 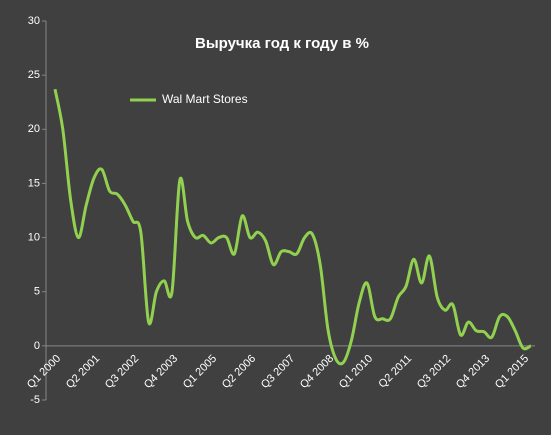 What do you see at coordinates (37, 292) in the screenshot?
I see `y-tick-label: 5` at bounding box center [37, 292].